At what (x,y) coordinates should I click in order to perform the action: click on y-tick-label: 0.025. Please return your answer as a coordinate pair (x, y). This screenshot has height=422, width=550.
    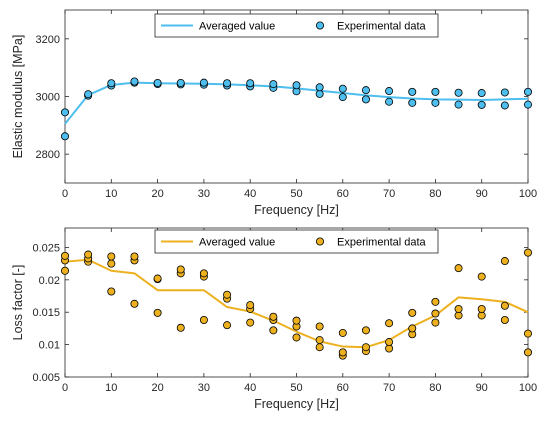
    Looking at the image, I should click on (46, 248).